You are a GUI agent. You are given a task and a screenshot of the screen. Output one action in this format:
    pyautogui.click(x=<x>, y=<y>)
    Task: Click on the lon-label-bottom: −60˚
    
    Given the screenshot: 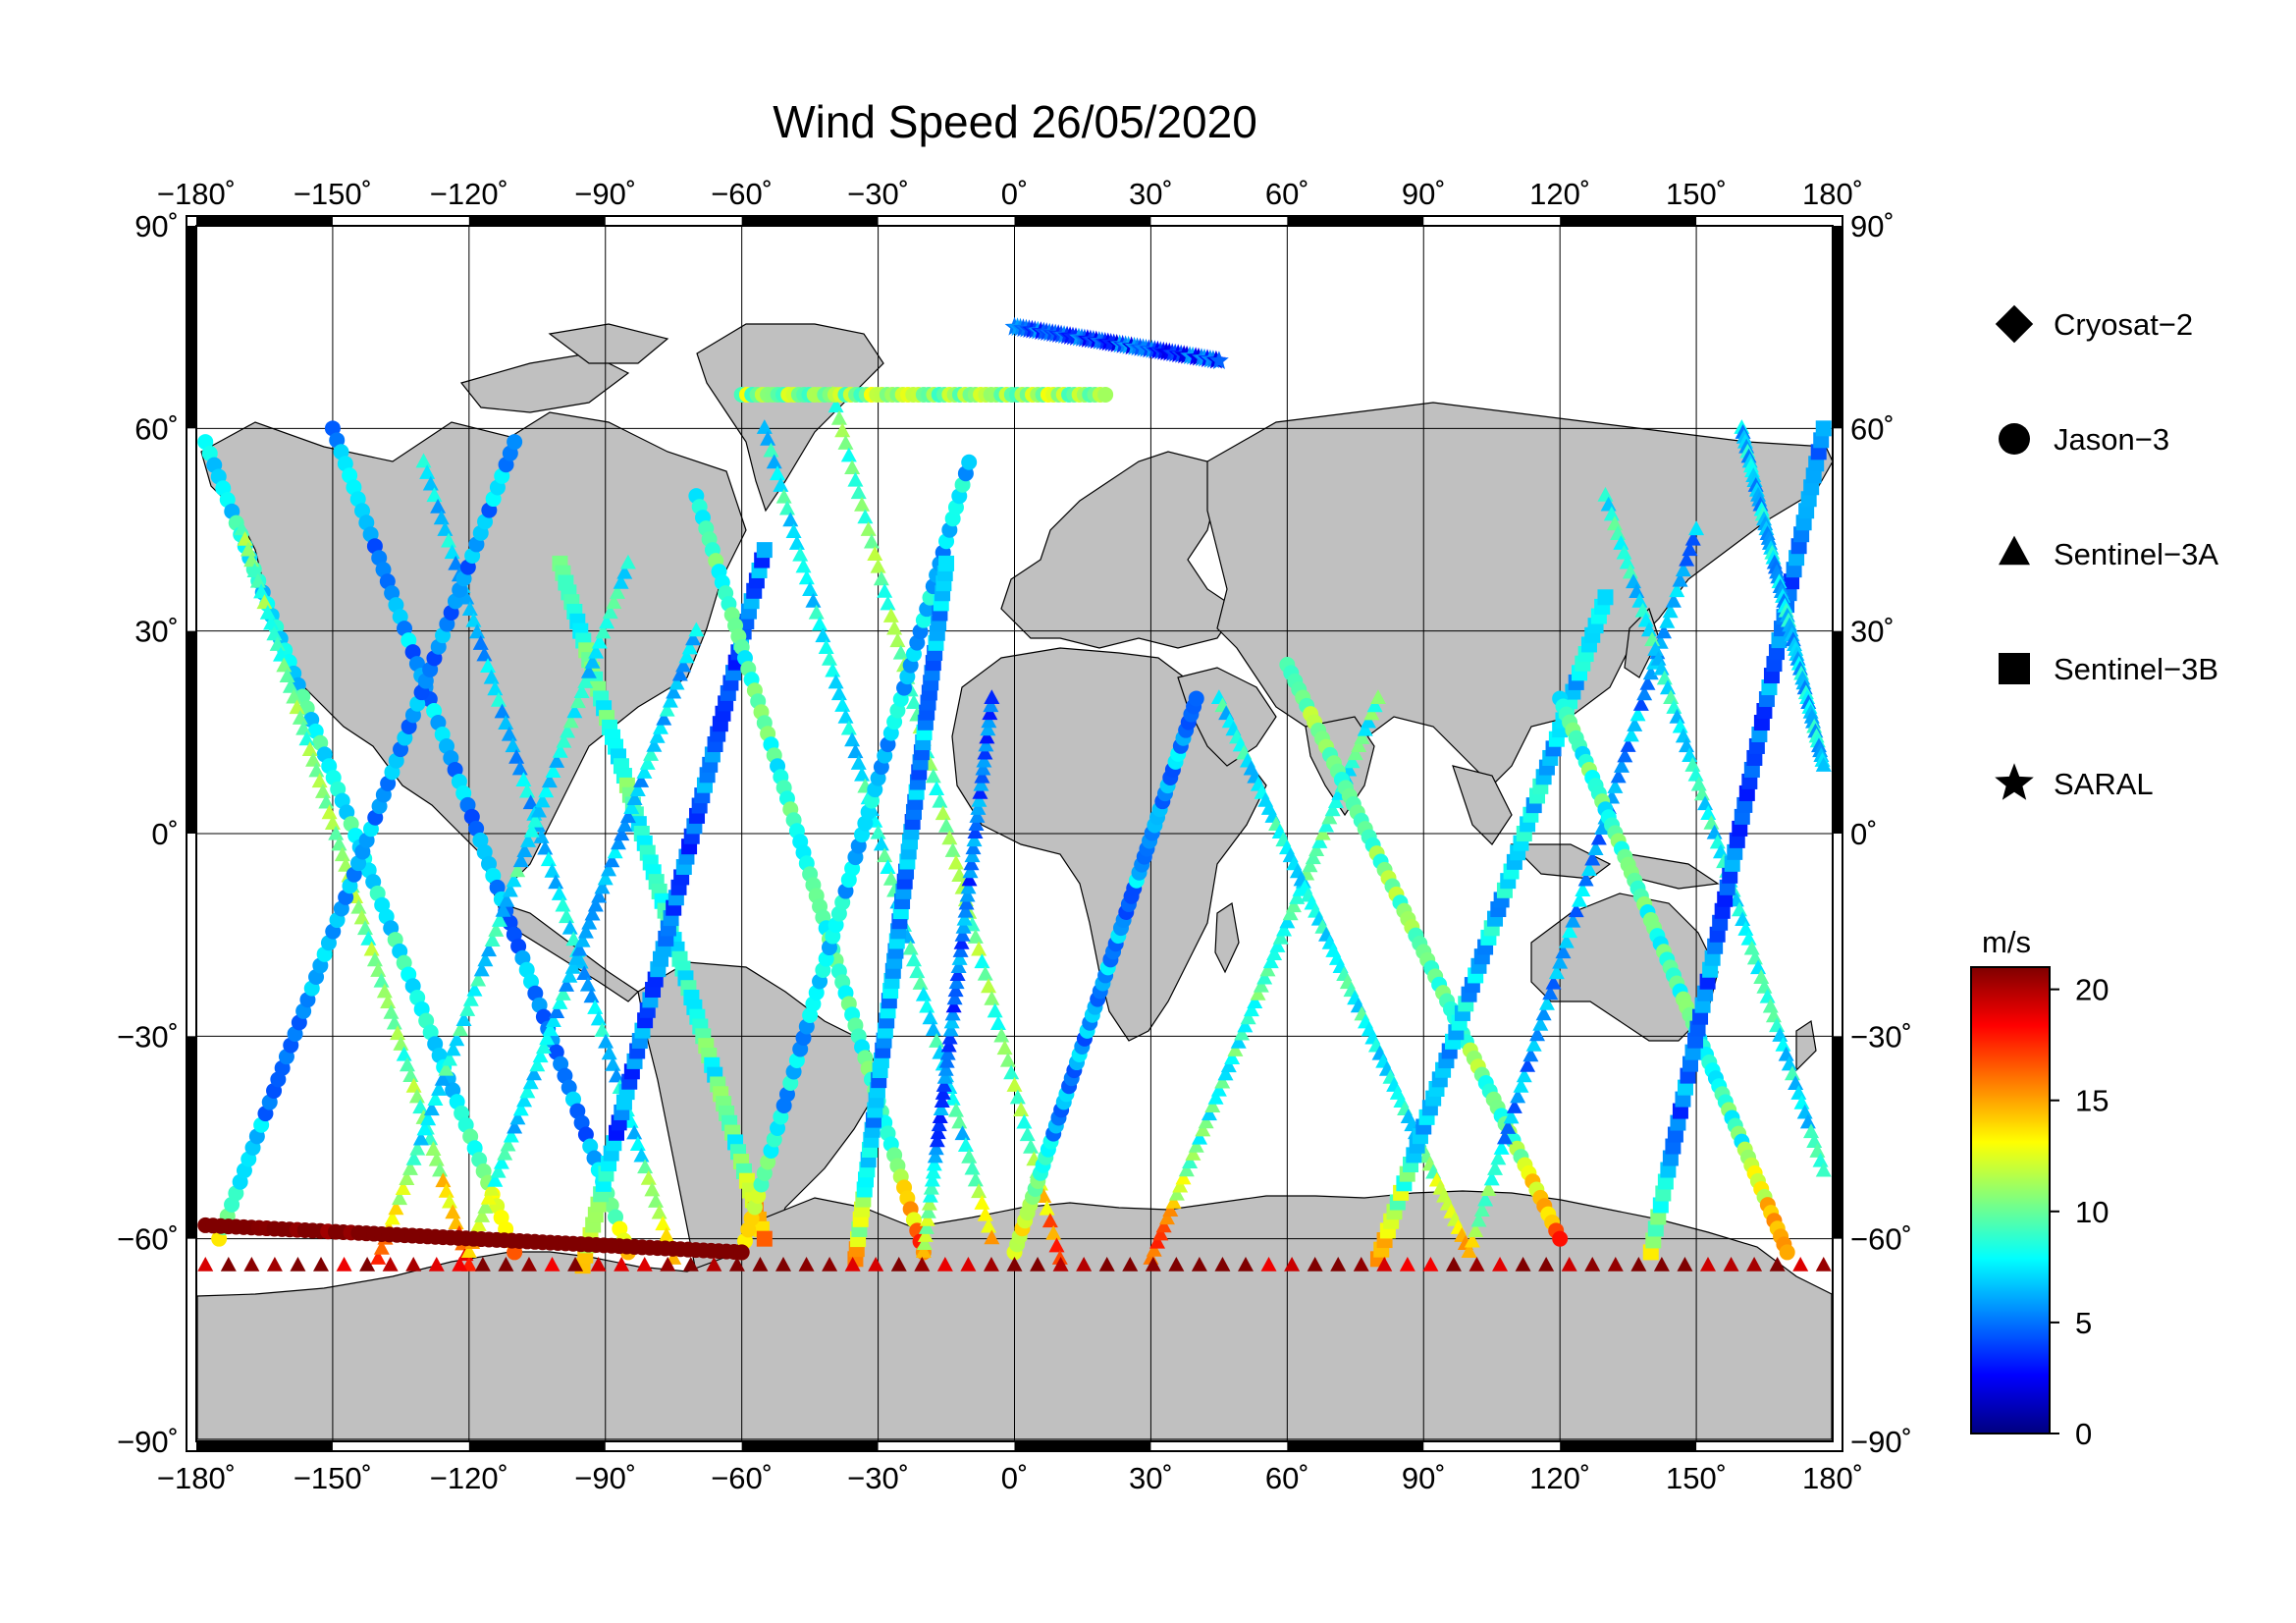 What is the action you would take?
    pyautogui.click(x=742, y=1478)
    